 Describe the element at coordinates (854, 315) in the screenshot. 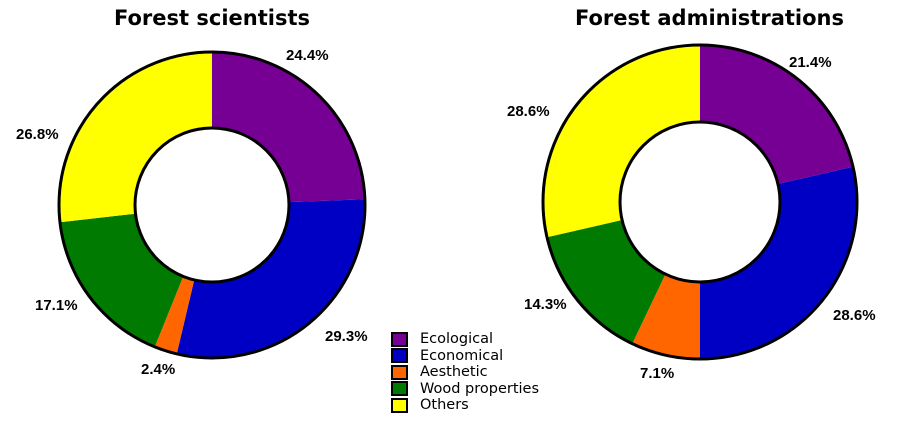

I see `label-economical-administrations: 28.6%` at that location.